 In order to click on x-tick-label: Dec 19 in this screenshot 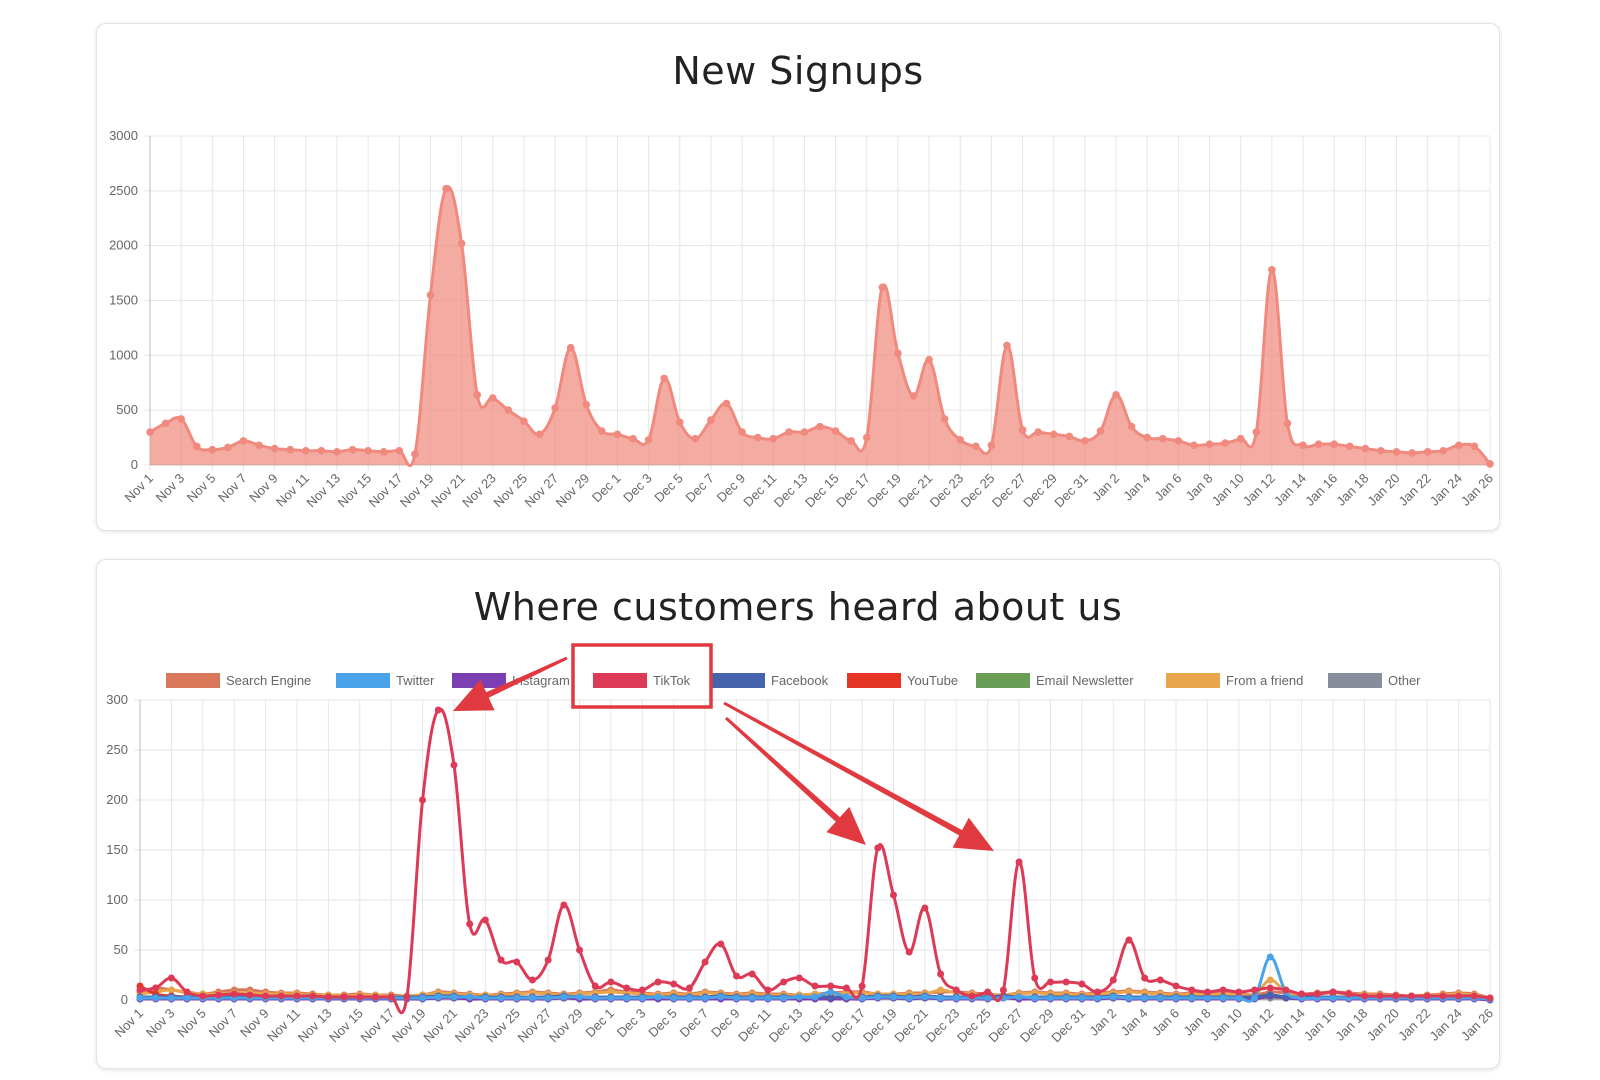, I will do `click(884, 491)`.